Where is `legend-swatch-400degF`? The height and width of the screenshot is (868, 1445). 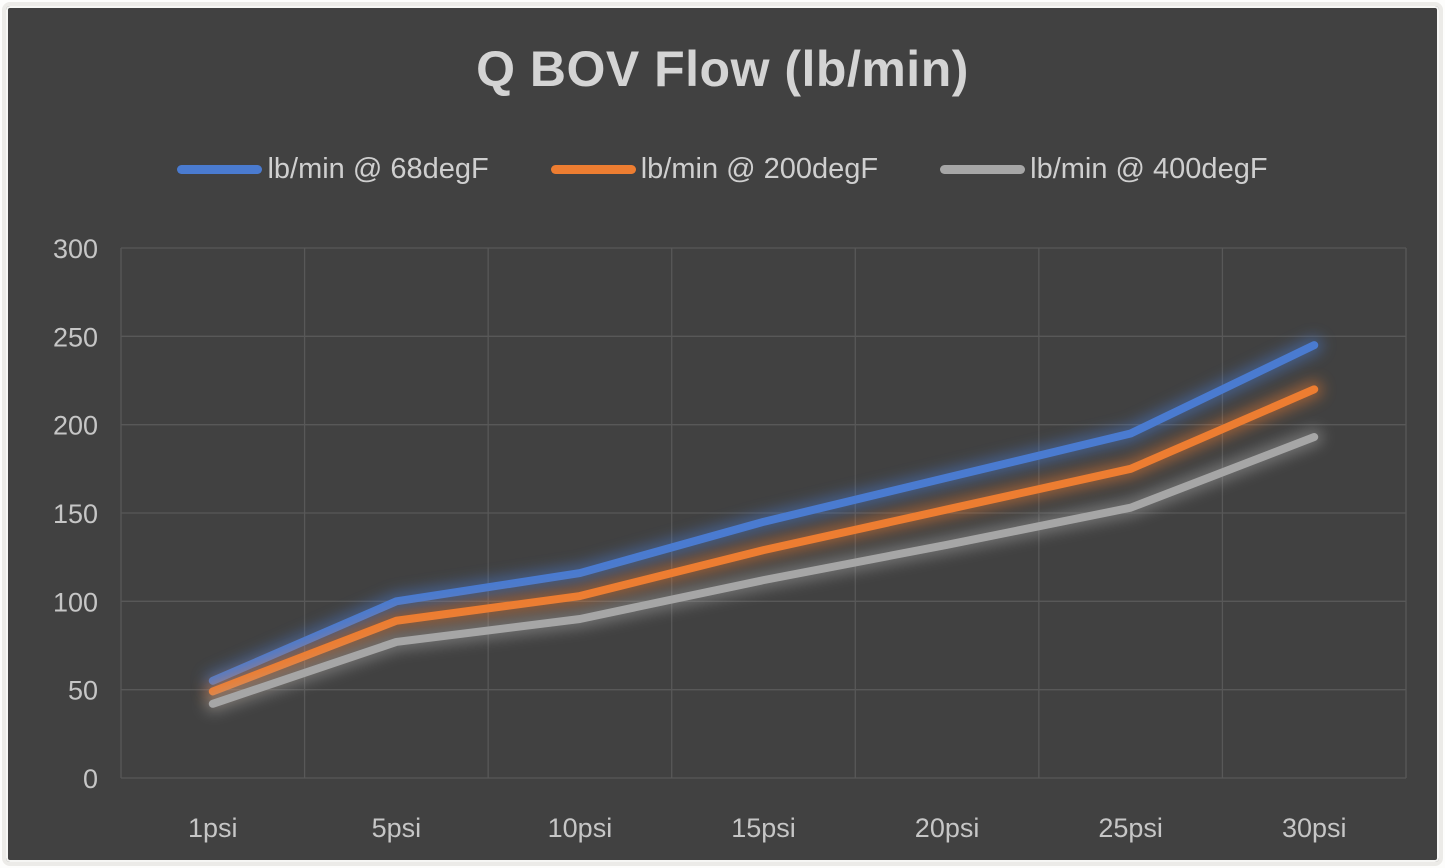
legend-swatch-400degF is located at coordinates (983, 169).